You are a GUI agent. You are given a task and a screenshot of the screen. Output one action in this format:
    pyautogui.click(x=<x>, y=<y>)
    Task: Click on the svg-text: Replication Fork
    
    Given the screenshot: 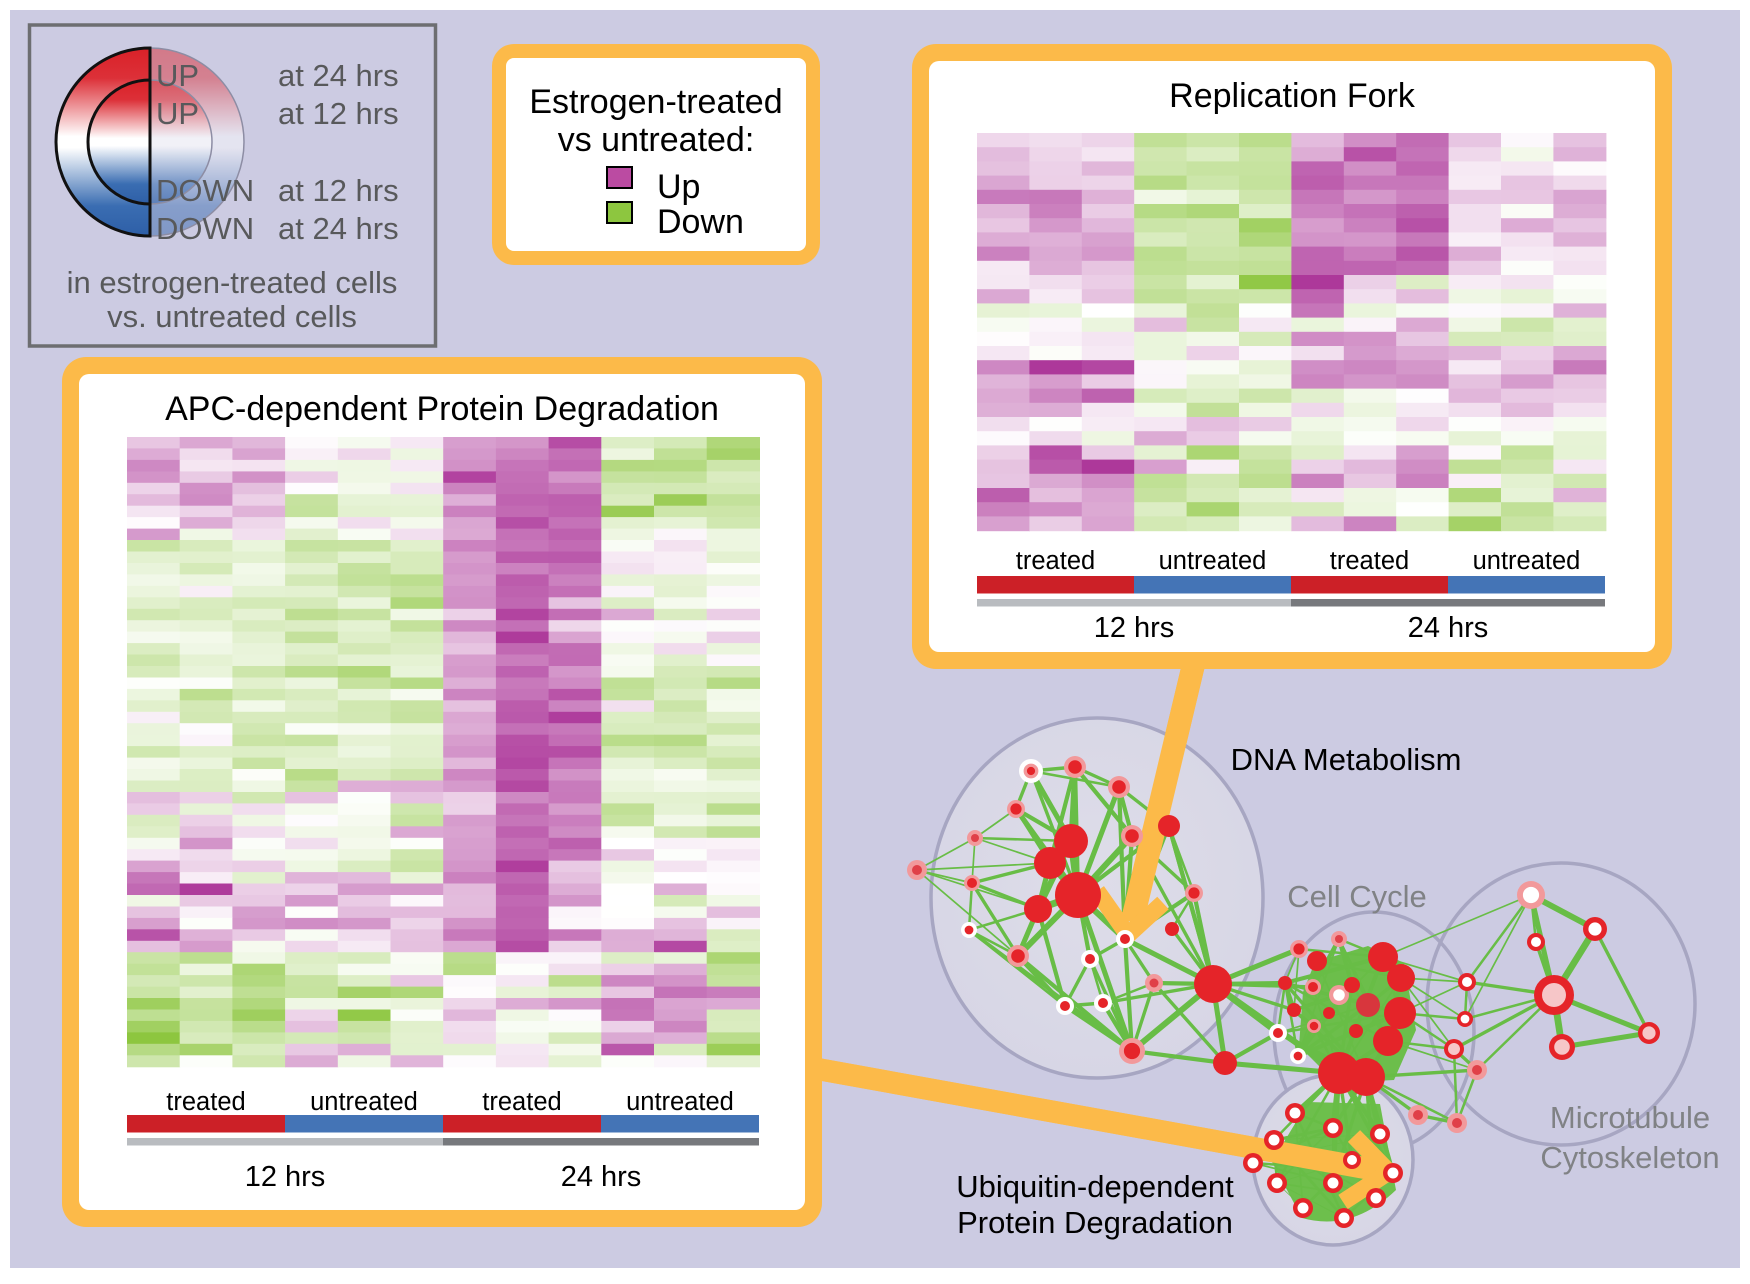 What is the action you would take?
    pyautogui.click(x=1292, y=96)
    